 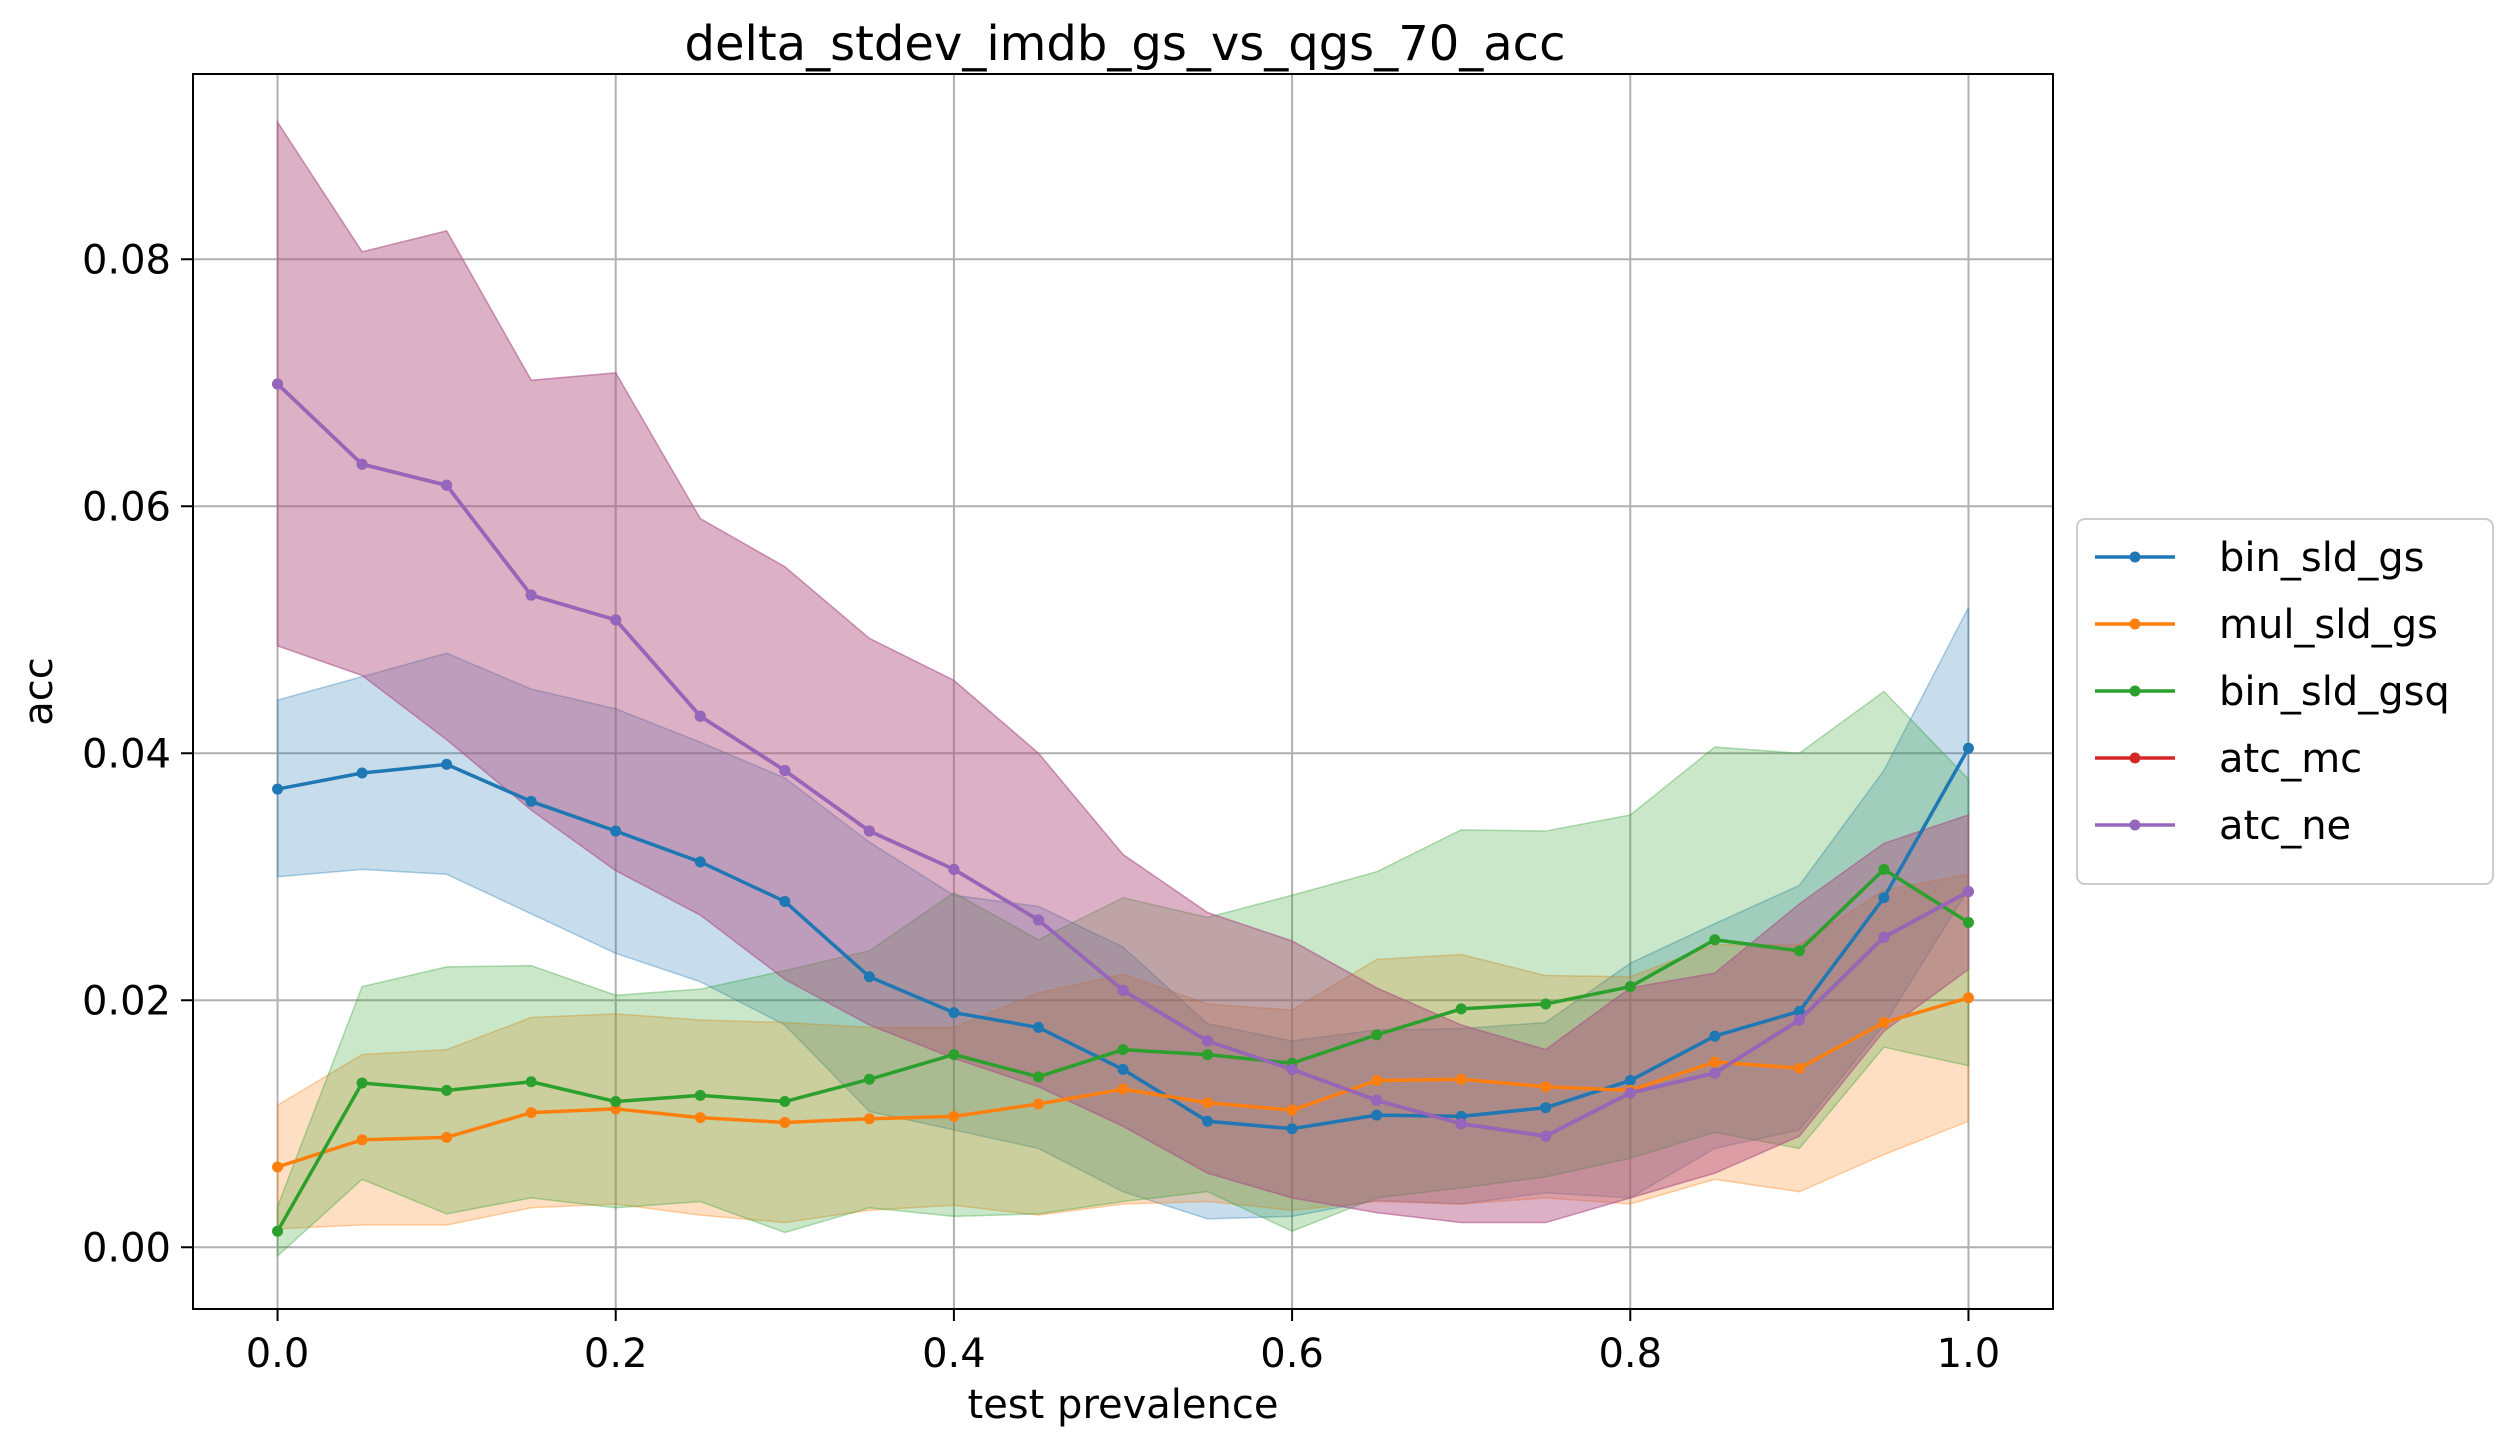 What do you see at coordinates (2135, 624) in the screenshot?
I see `legend-marker-mul_sld_gs` at bounding box center [2135, 624].